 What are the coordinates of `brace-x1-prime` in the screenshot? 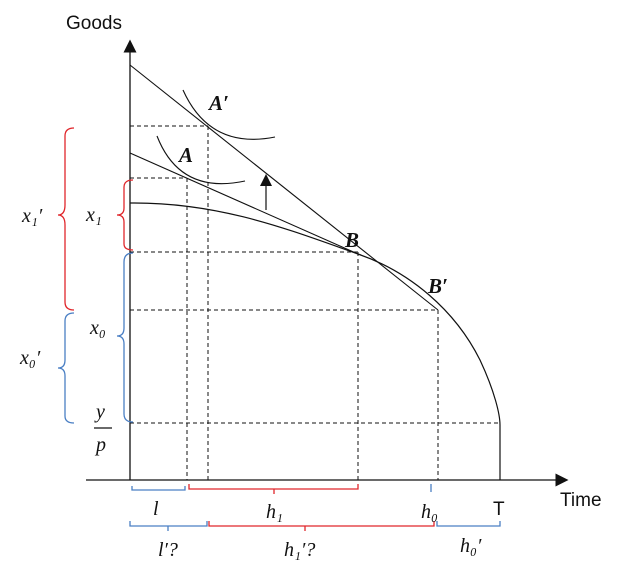 It's located at (66, 219).